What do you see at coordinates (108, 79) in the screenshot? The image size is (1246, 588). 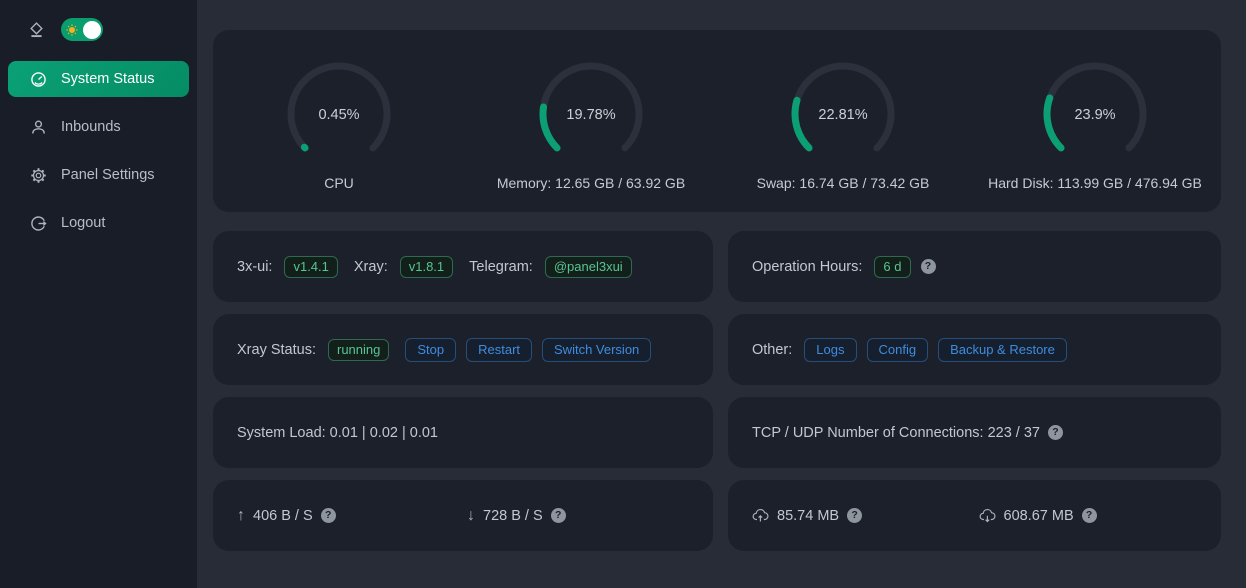 I see `sidebar-item-label: System Status` at bounding box center [108, 79].